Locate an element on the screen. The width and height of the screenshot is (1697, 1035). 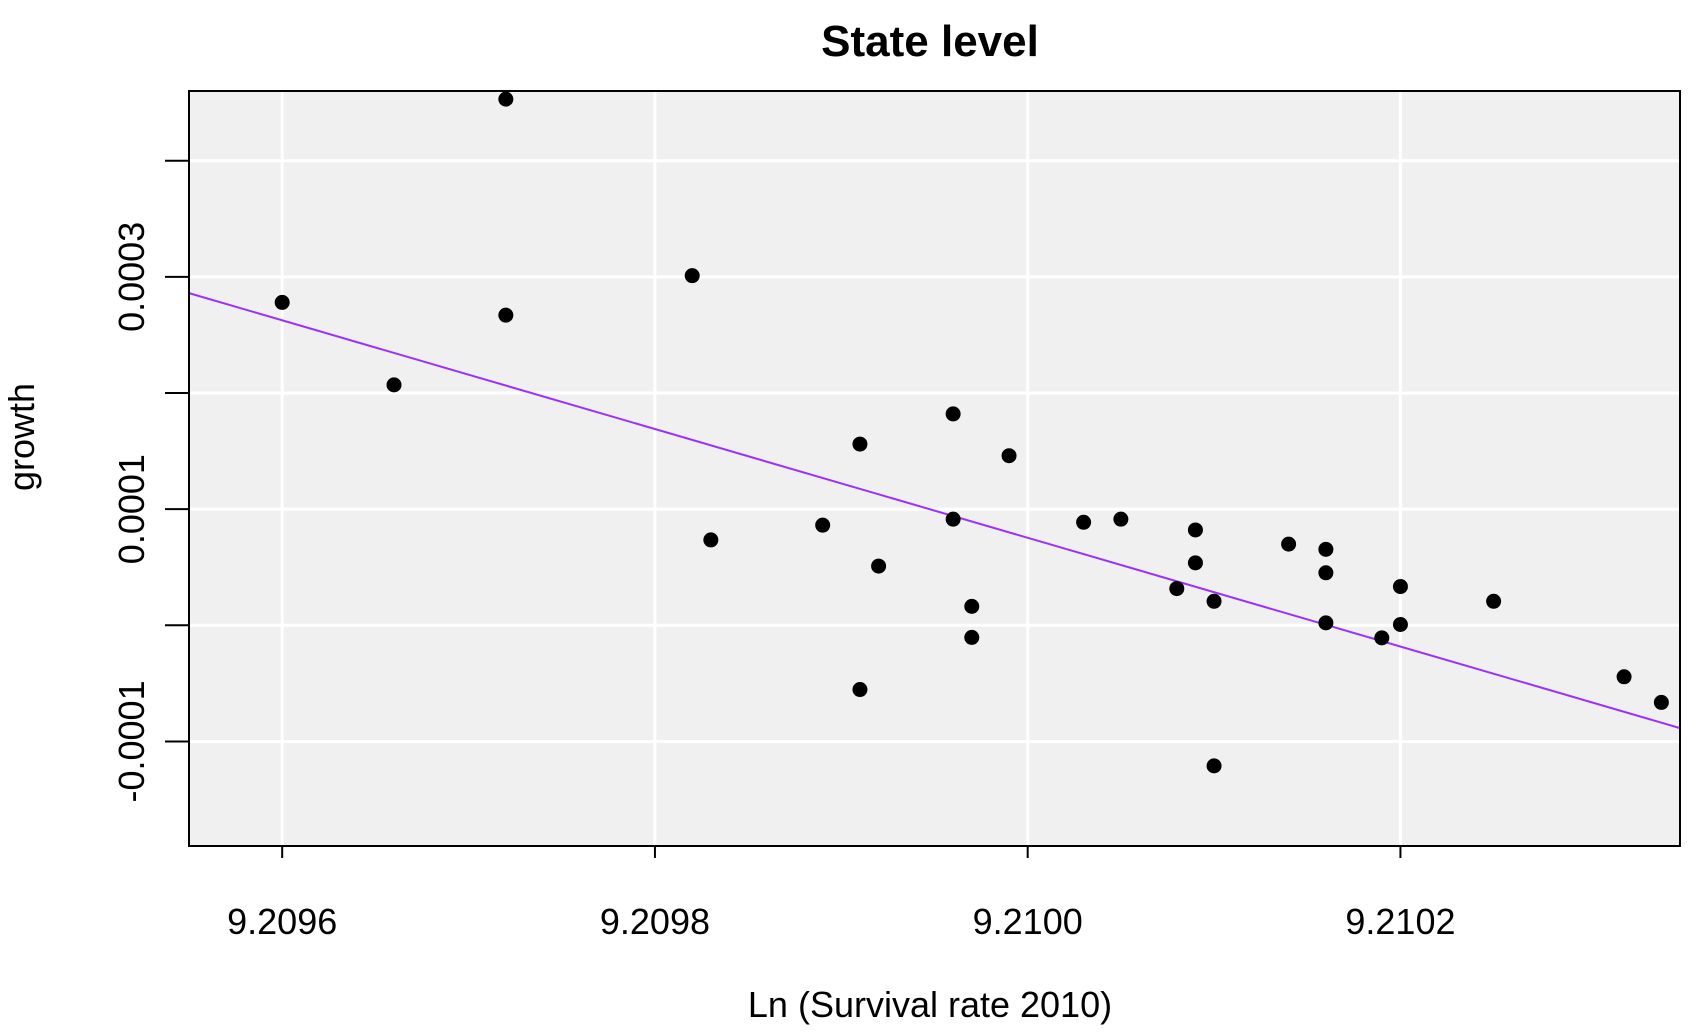
y-tick-label: 0.0001 is located at coordinates (131, 509).